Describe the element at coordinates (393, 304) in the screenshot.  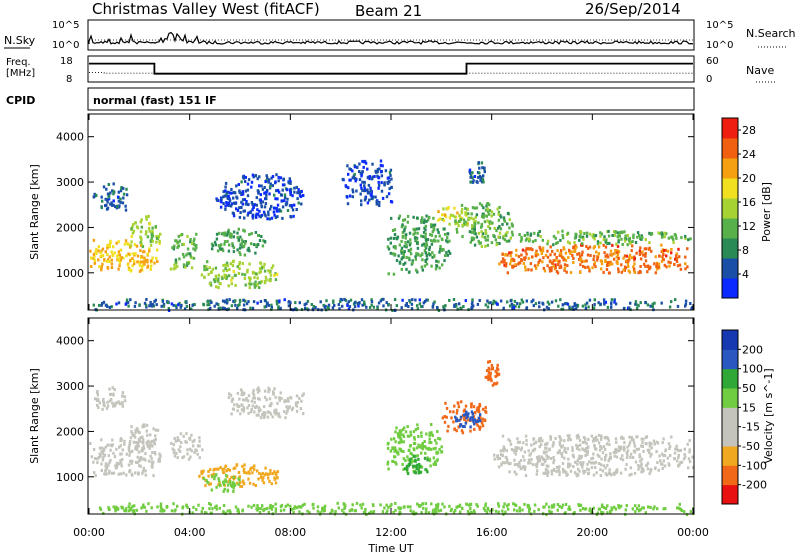
I see `power-cluster` at that location.